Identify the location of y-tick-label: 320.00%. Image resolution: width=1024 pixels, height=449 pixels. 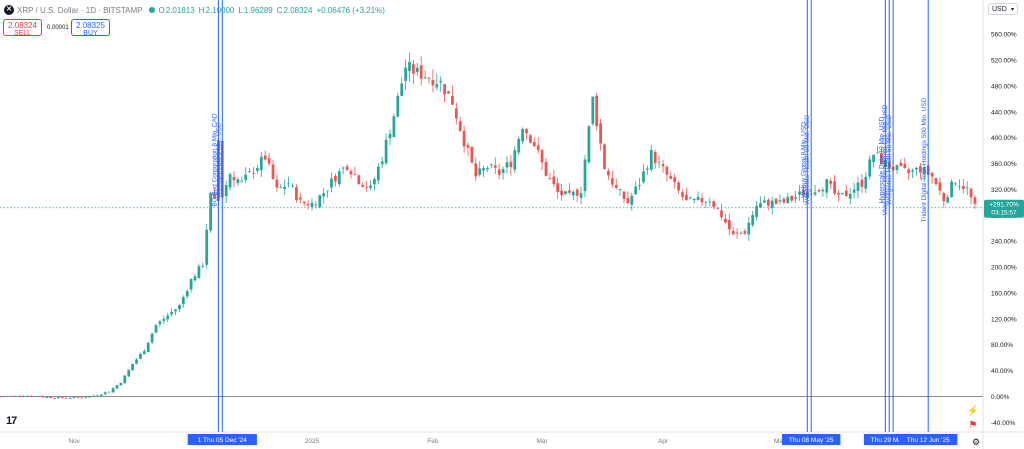
(1004, 190).